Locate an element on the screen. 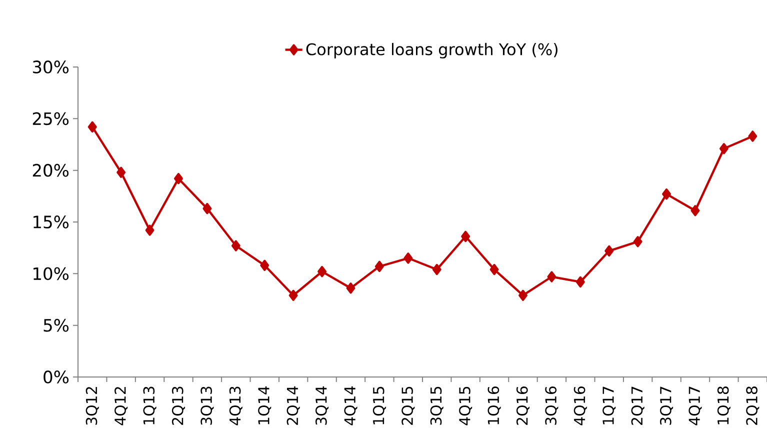 The width and height of the screenshot is (767, 443). x-tick-label: 3Q17 is located at coordinates (667, 405).